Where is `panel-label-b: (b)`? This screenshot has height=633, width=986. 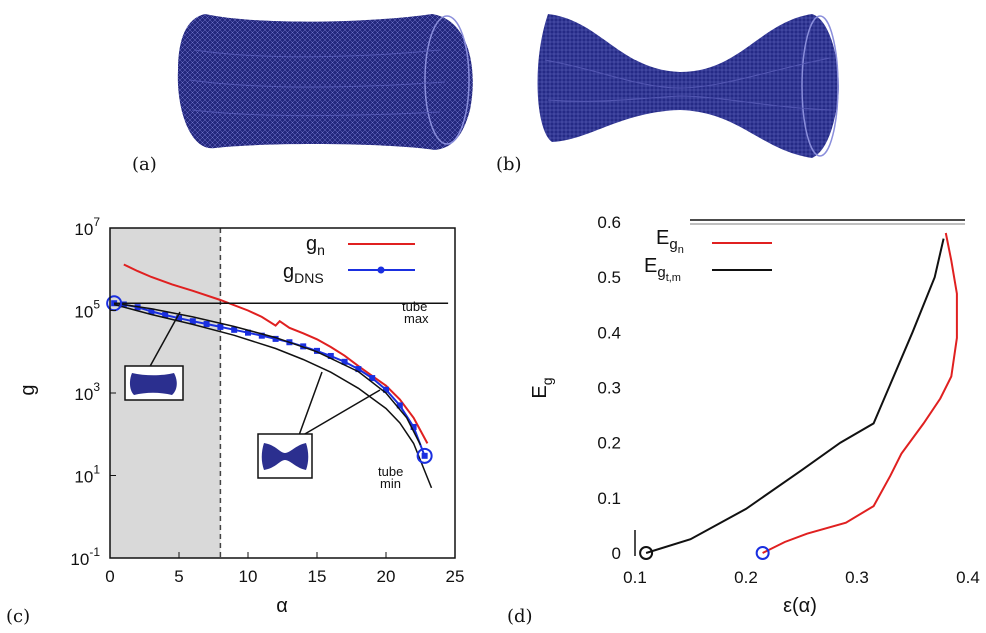 panel-label-b: (b) is located at coordinates (509, 164).